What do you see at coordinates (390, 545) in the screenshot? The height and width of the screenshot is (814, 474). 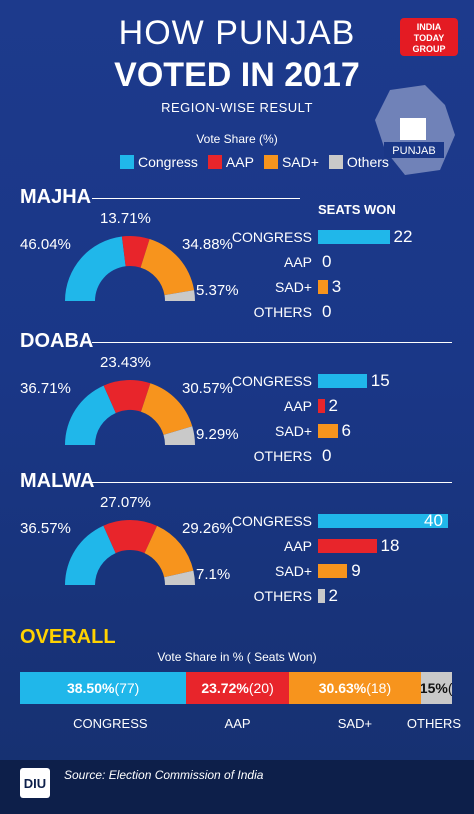 I see `seat-bar-value: 18` at bounding box center [390, 545].